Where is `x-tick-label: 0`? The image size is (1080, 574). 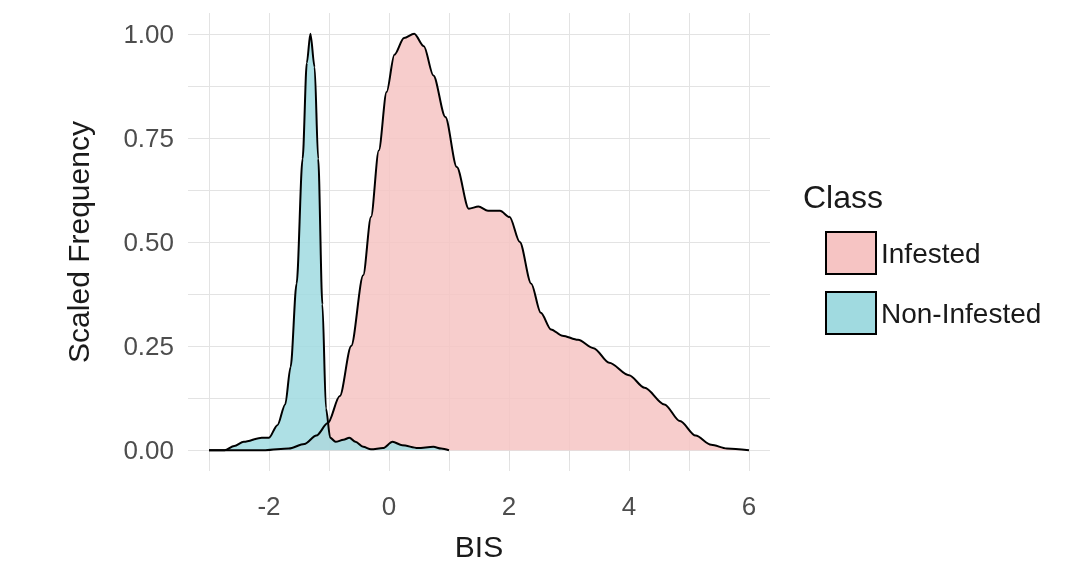
x-tick-label: 0 is located at coordinates (389, 506).